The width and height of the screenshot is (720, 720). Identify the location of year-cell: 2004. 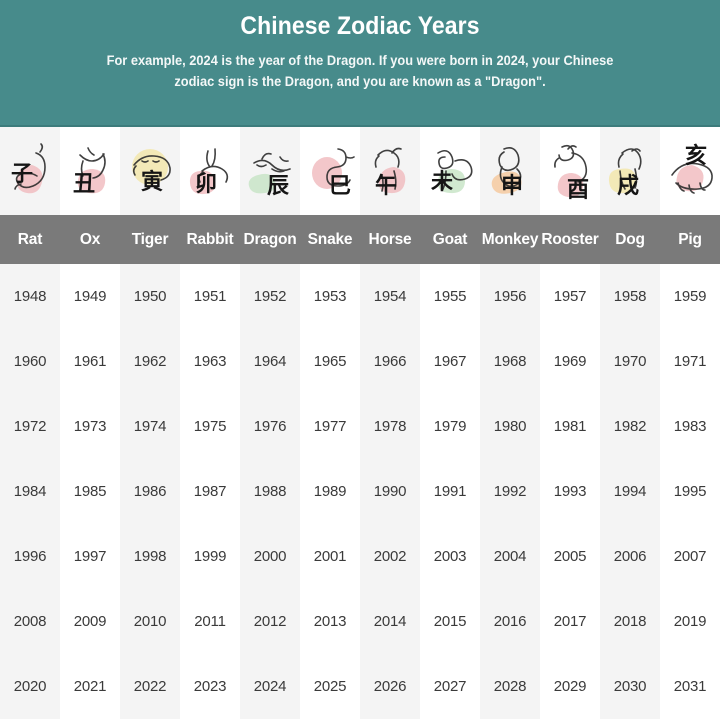
(510, 556).